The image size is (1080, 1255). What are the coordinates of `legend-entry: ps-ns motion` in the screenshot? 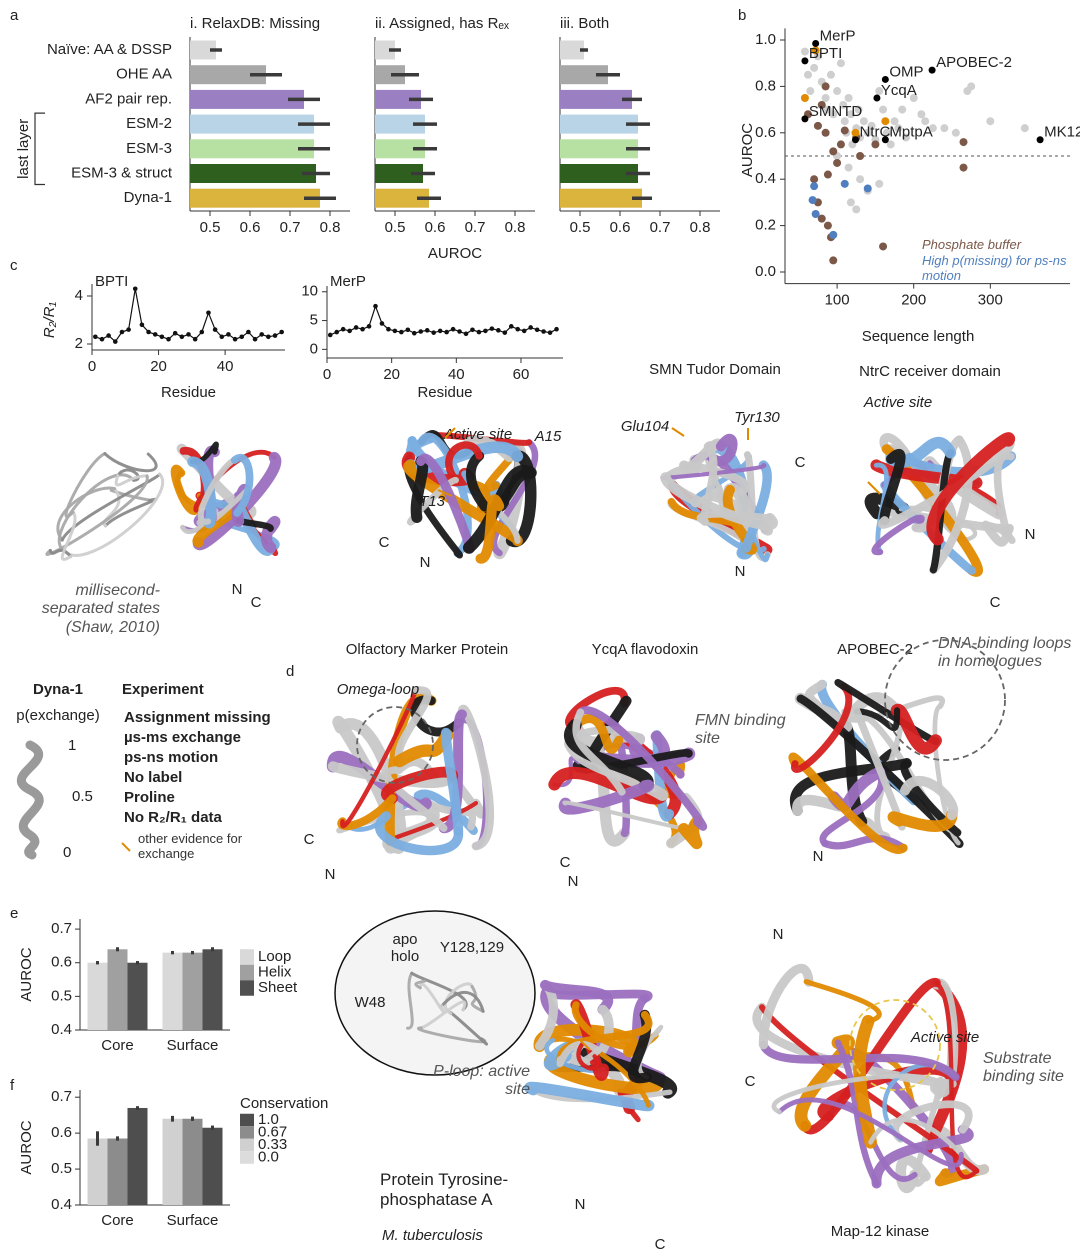 It's located at (171, 757).